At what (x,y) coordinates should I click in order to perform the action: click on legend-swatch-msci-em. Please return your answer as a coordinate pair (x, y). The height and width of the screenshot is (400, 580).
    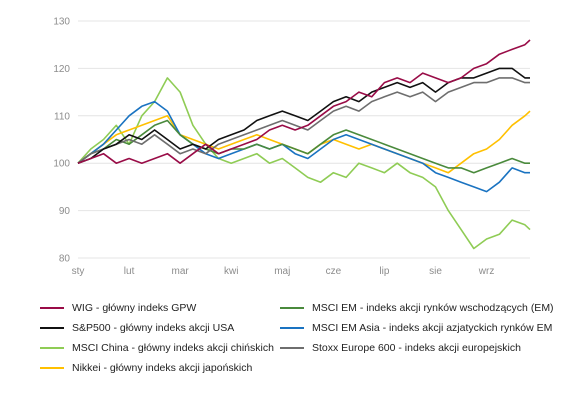
    Looking at the image, I should click on (292, 308).